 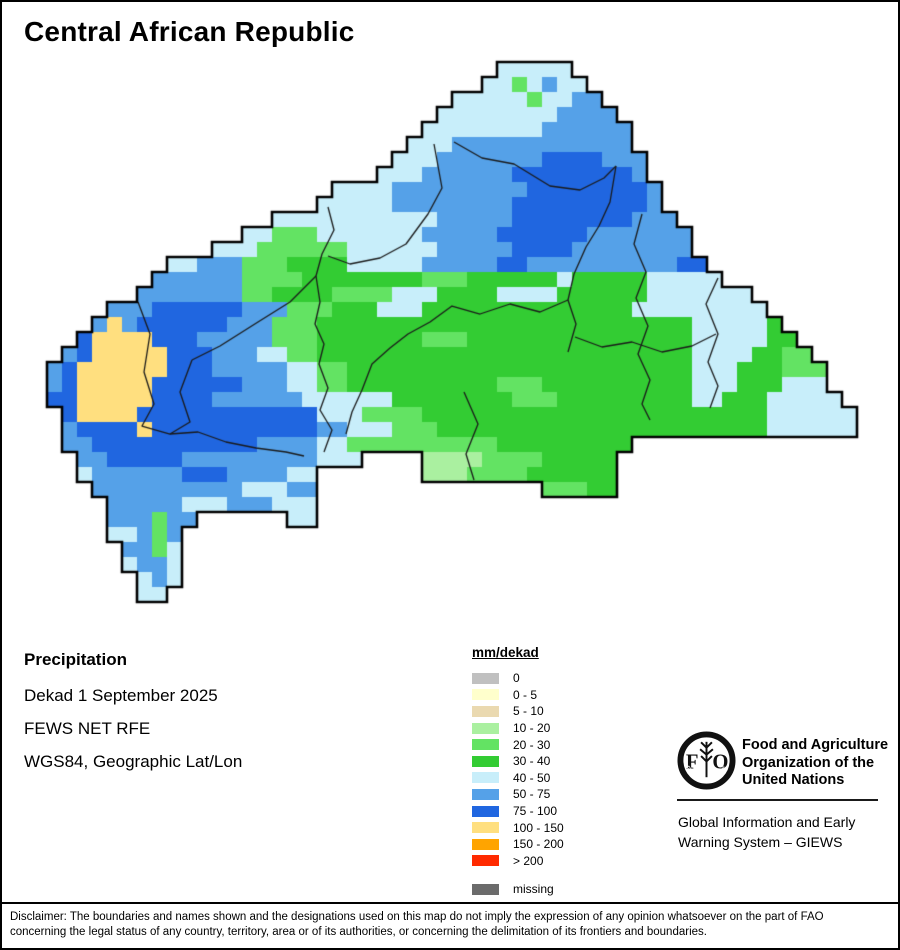 What do you see at coordinates (815, 745) in the screenshot?
I see `fao-org-line1: Food and Agriculture` at bounding box center [815, 745].